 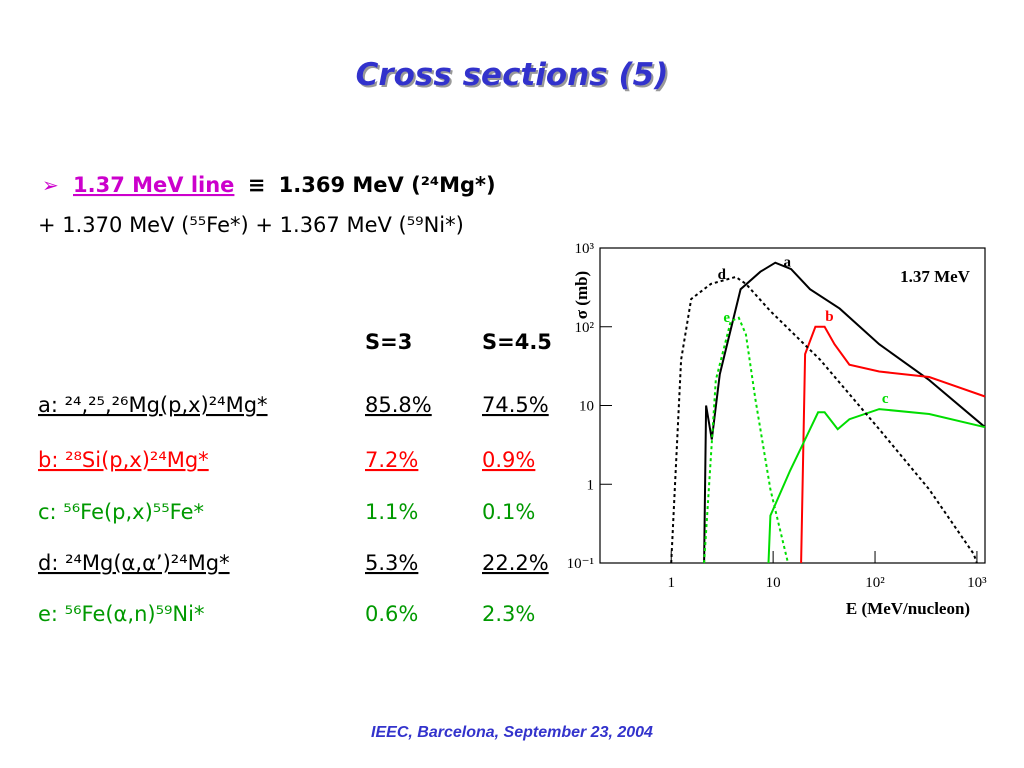 What do you see at coordinates (935, 276) in the screenshot?
I see `annotation: 1.37 MeV` at bounding box center [935, 276].